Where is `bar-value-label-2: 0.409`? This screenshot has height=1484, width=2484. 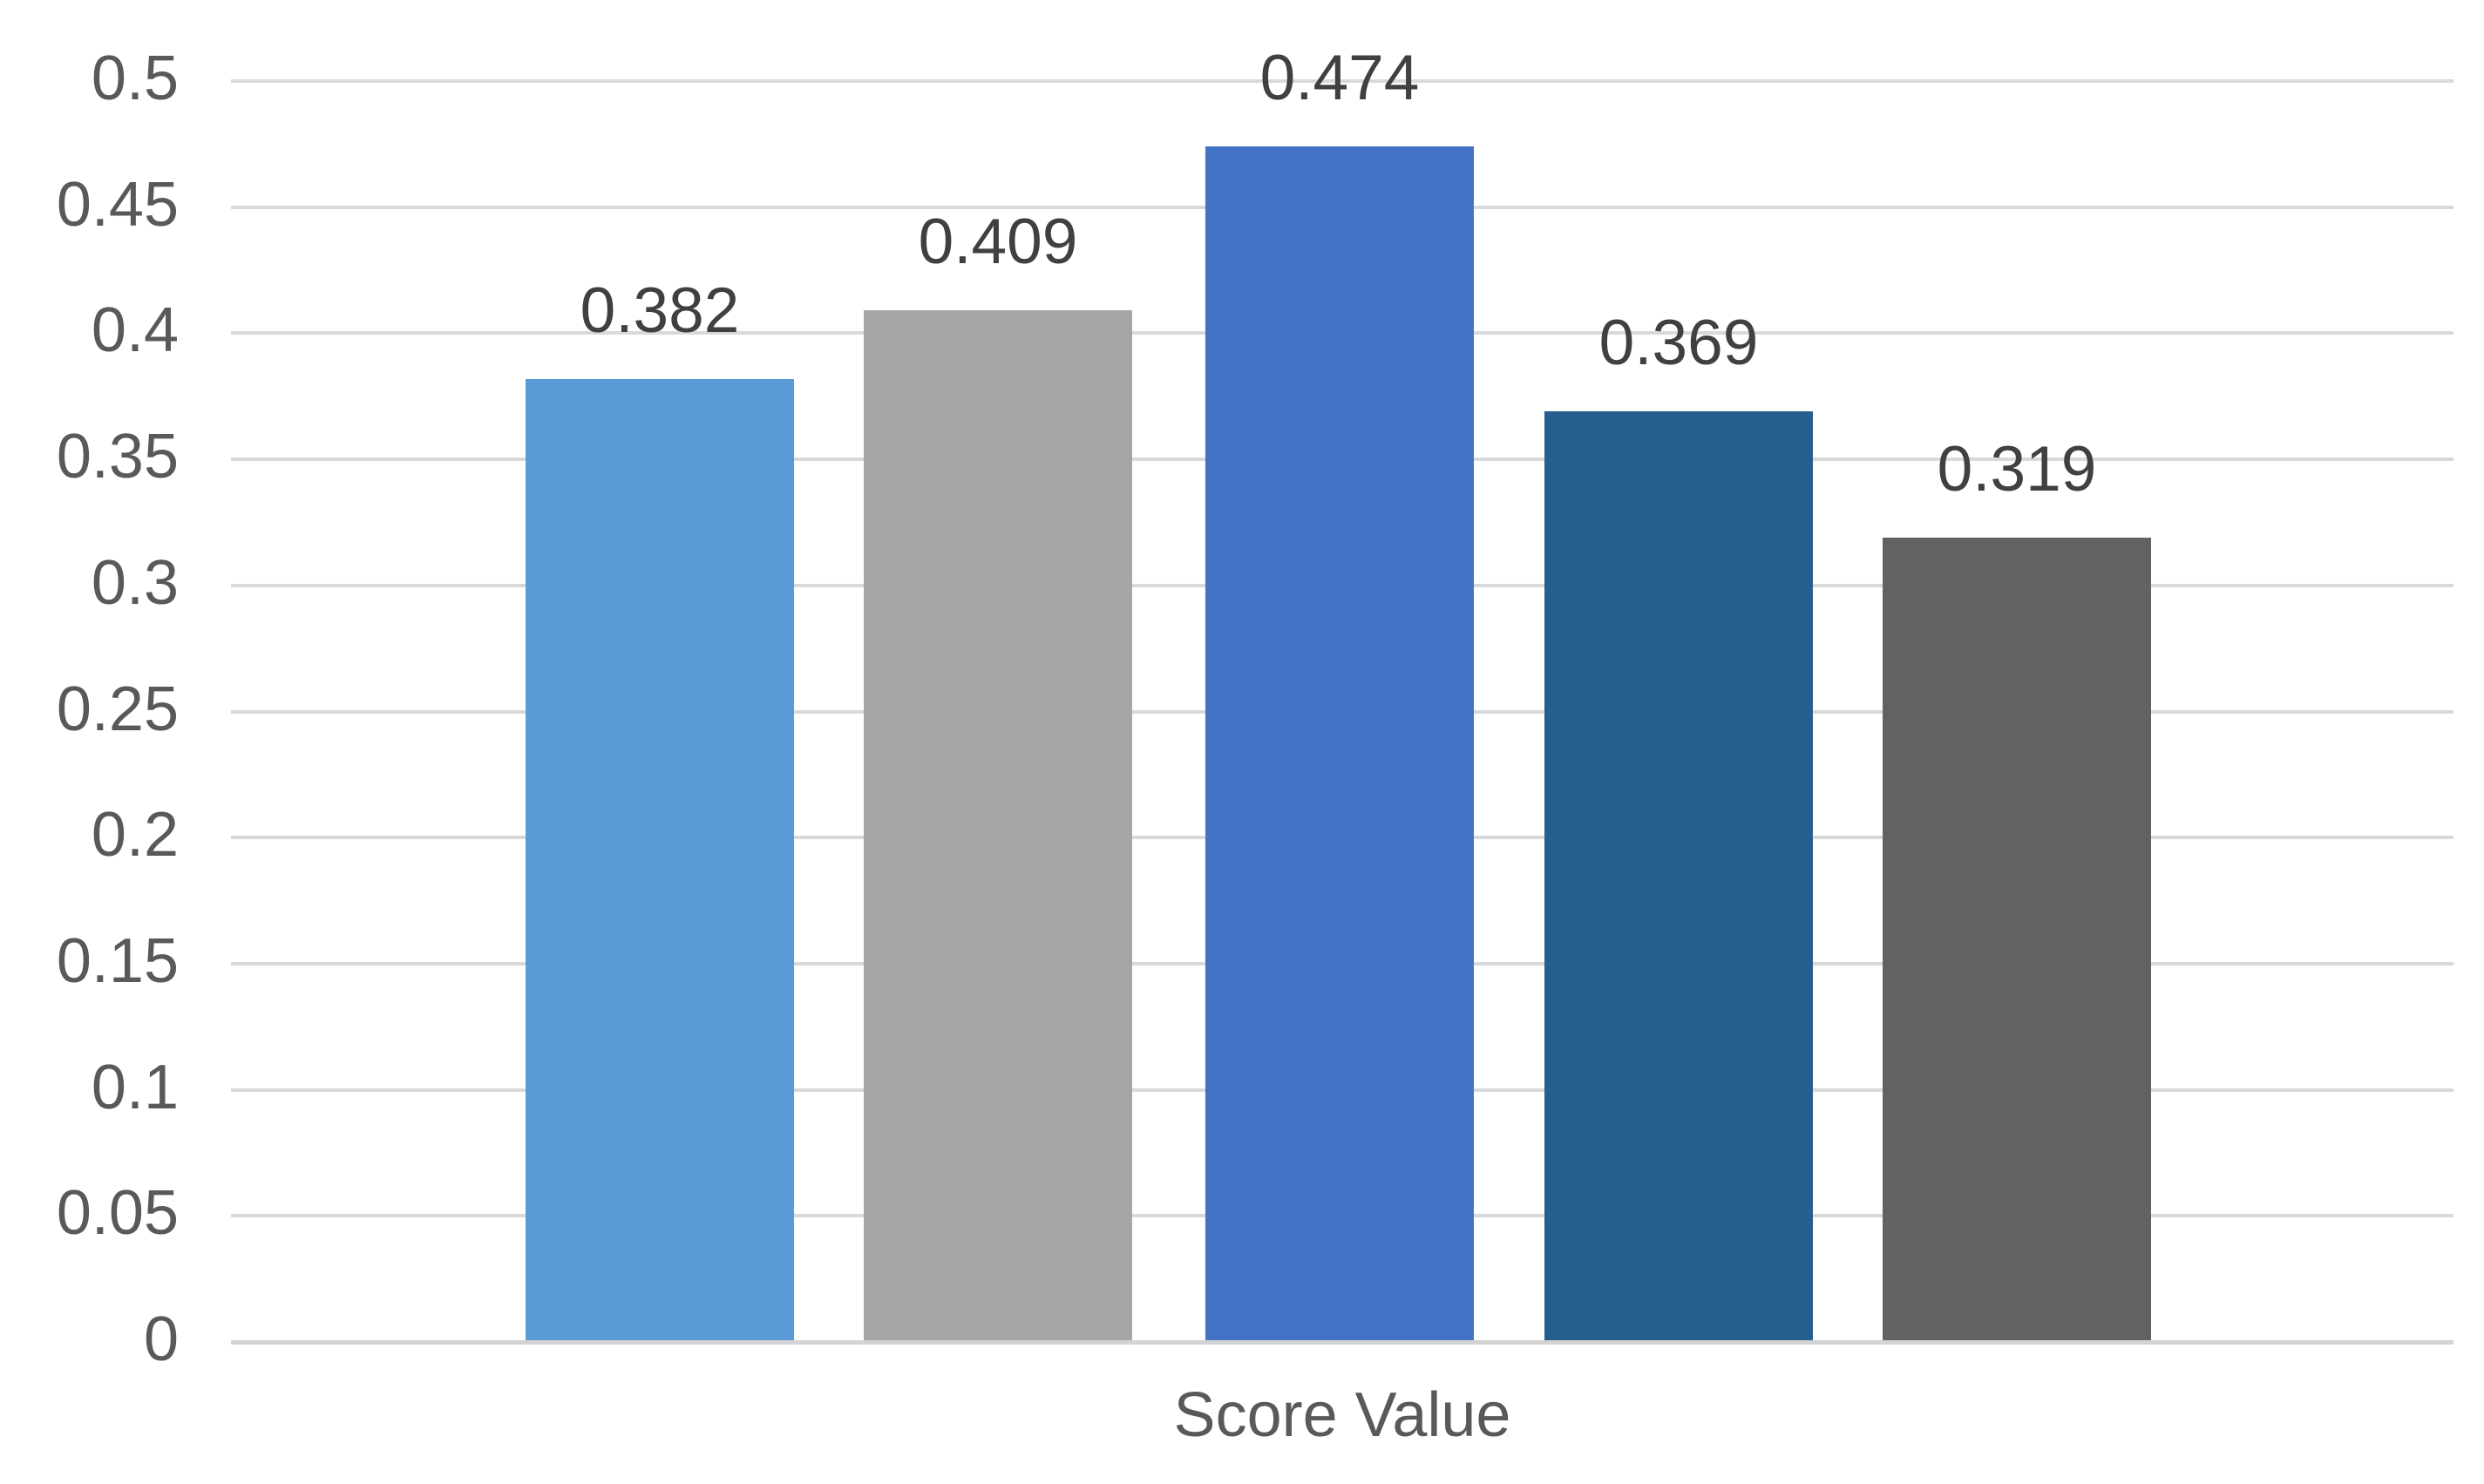
bar-value-label-2: 0.409 is located at coordinates (998, 242).